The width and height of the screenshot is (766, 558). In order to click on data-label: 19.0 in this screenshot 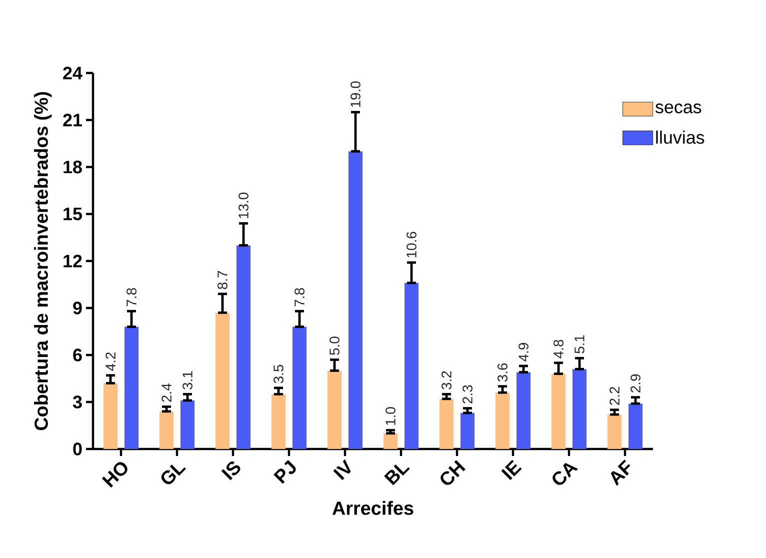, I will do `click(355, 94)`.